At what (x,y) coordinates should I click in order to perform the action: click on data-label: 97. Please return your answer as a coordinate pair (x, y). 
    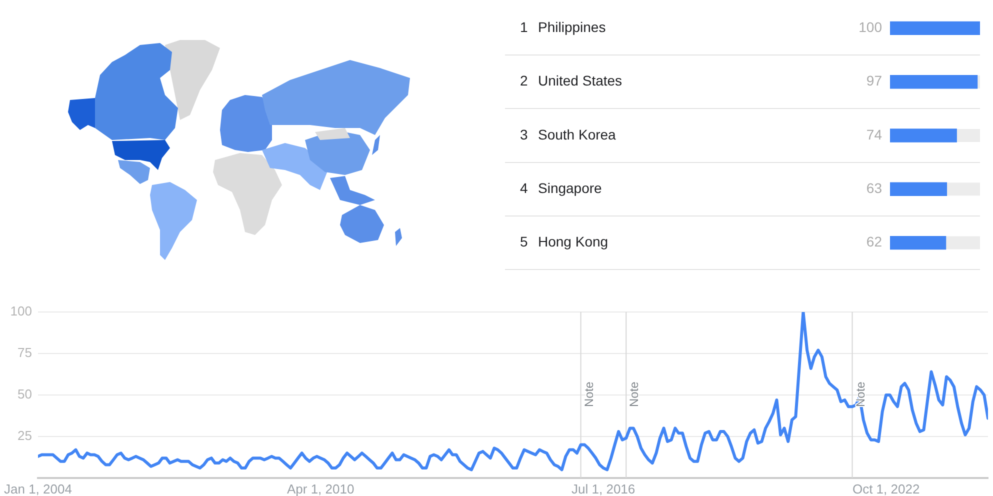
    Looking at the image, I should click on (874, 80).